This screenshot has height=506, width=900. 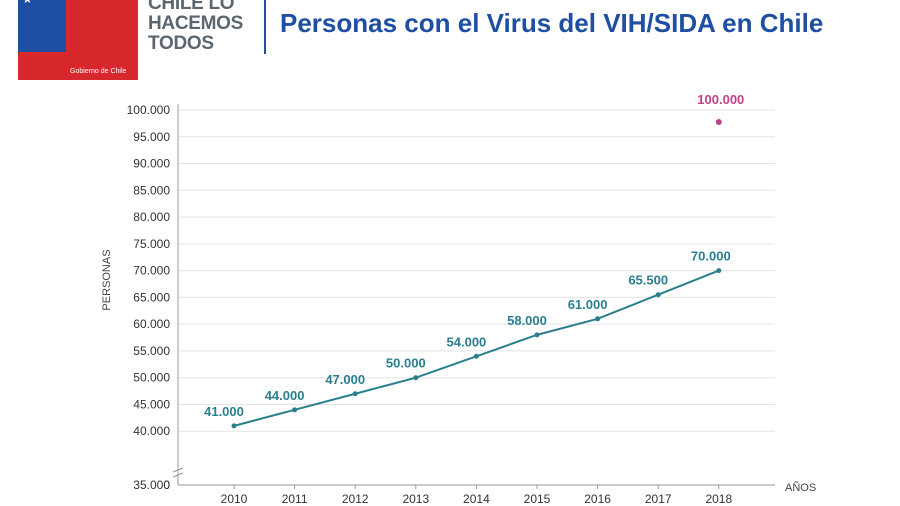 I want to click on data-label: 65.500, so click(x=648, y=280).